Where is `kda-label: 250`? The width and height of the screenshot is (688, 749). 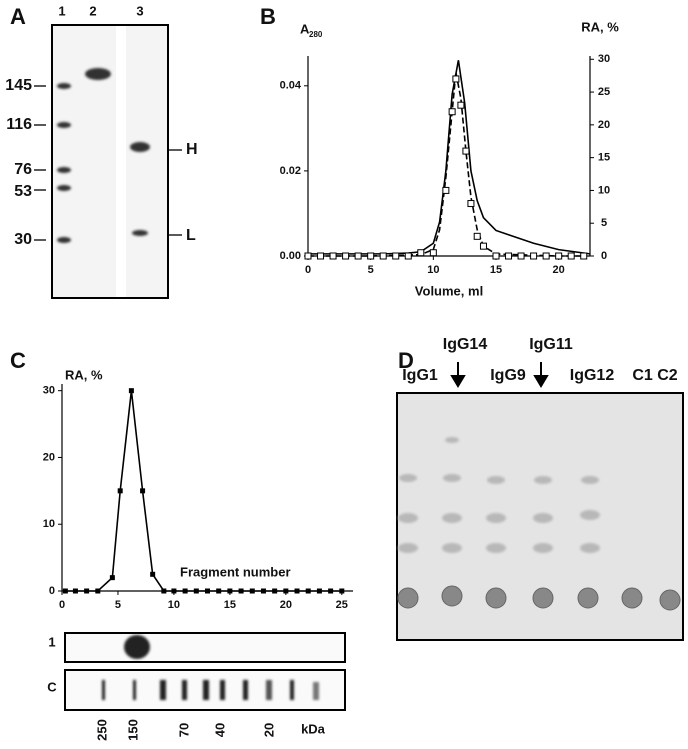
kda-label: 250 is located at coordinates (101, 730).